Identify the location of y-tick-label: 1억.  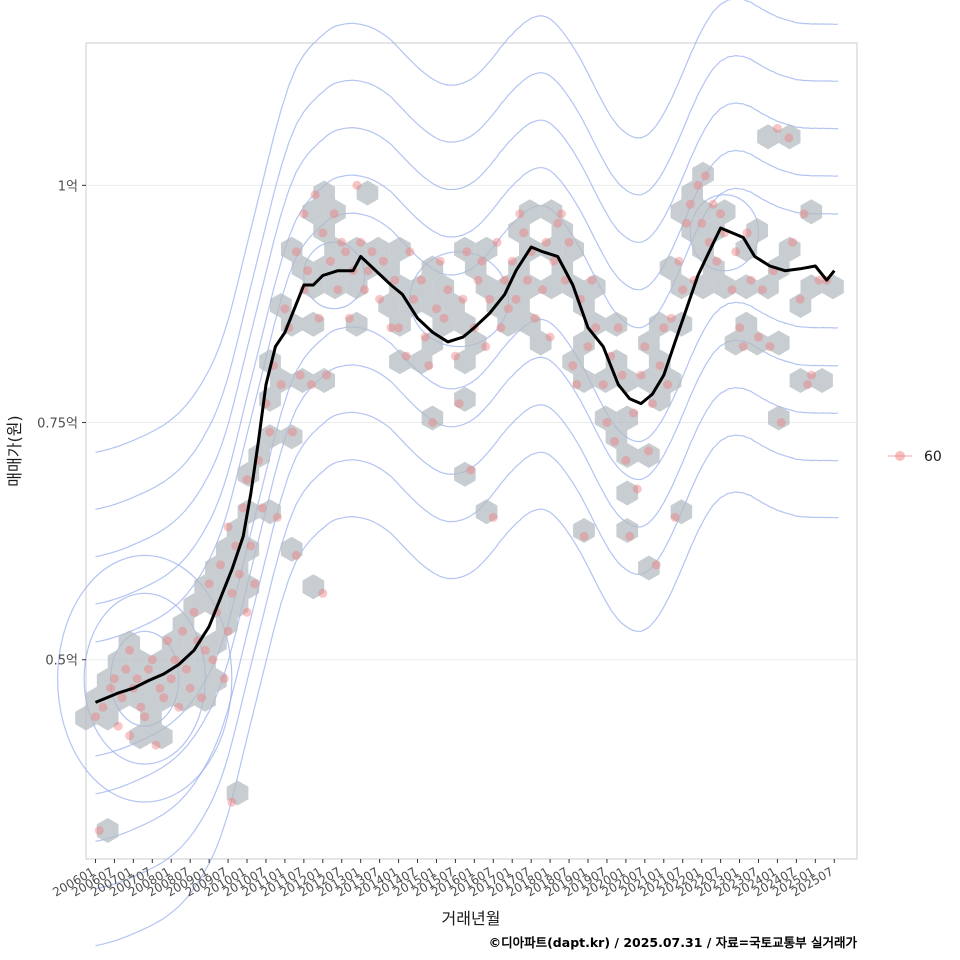
(68, 186).